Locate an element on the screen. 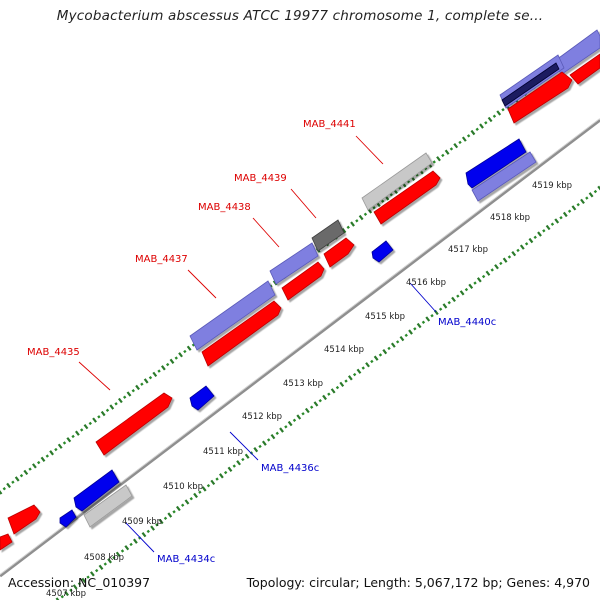 This screenshot has height=600, width=600. gene-label-mab-4437: MAB_4437 is located at coordinates (161, 259).